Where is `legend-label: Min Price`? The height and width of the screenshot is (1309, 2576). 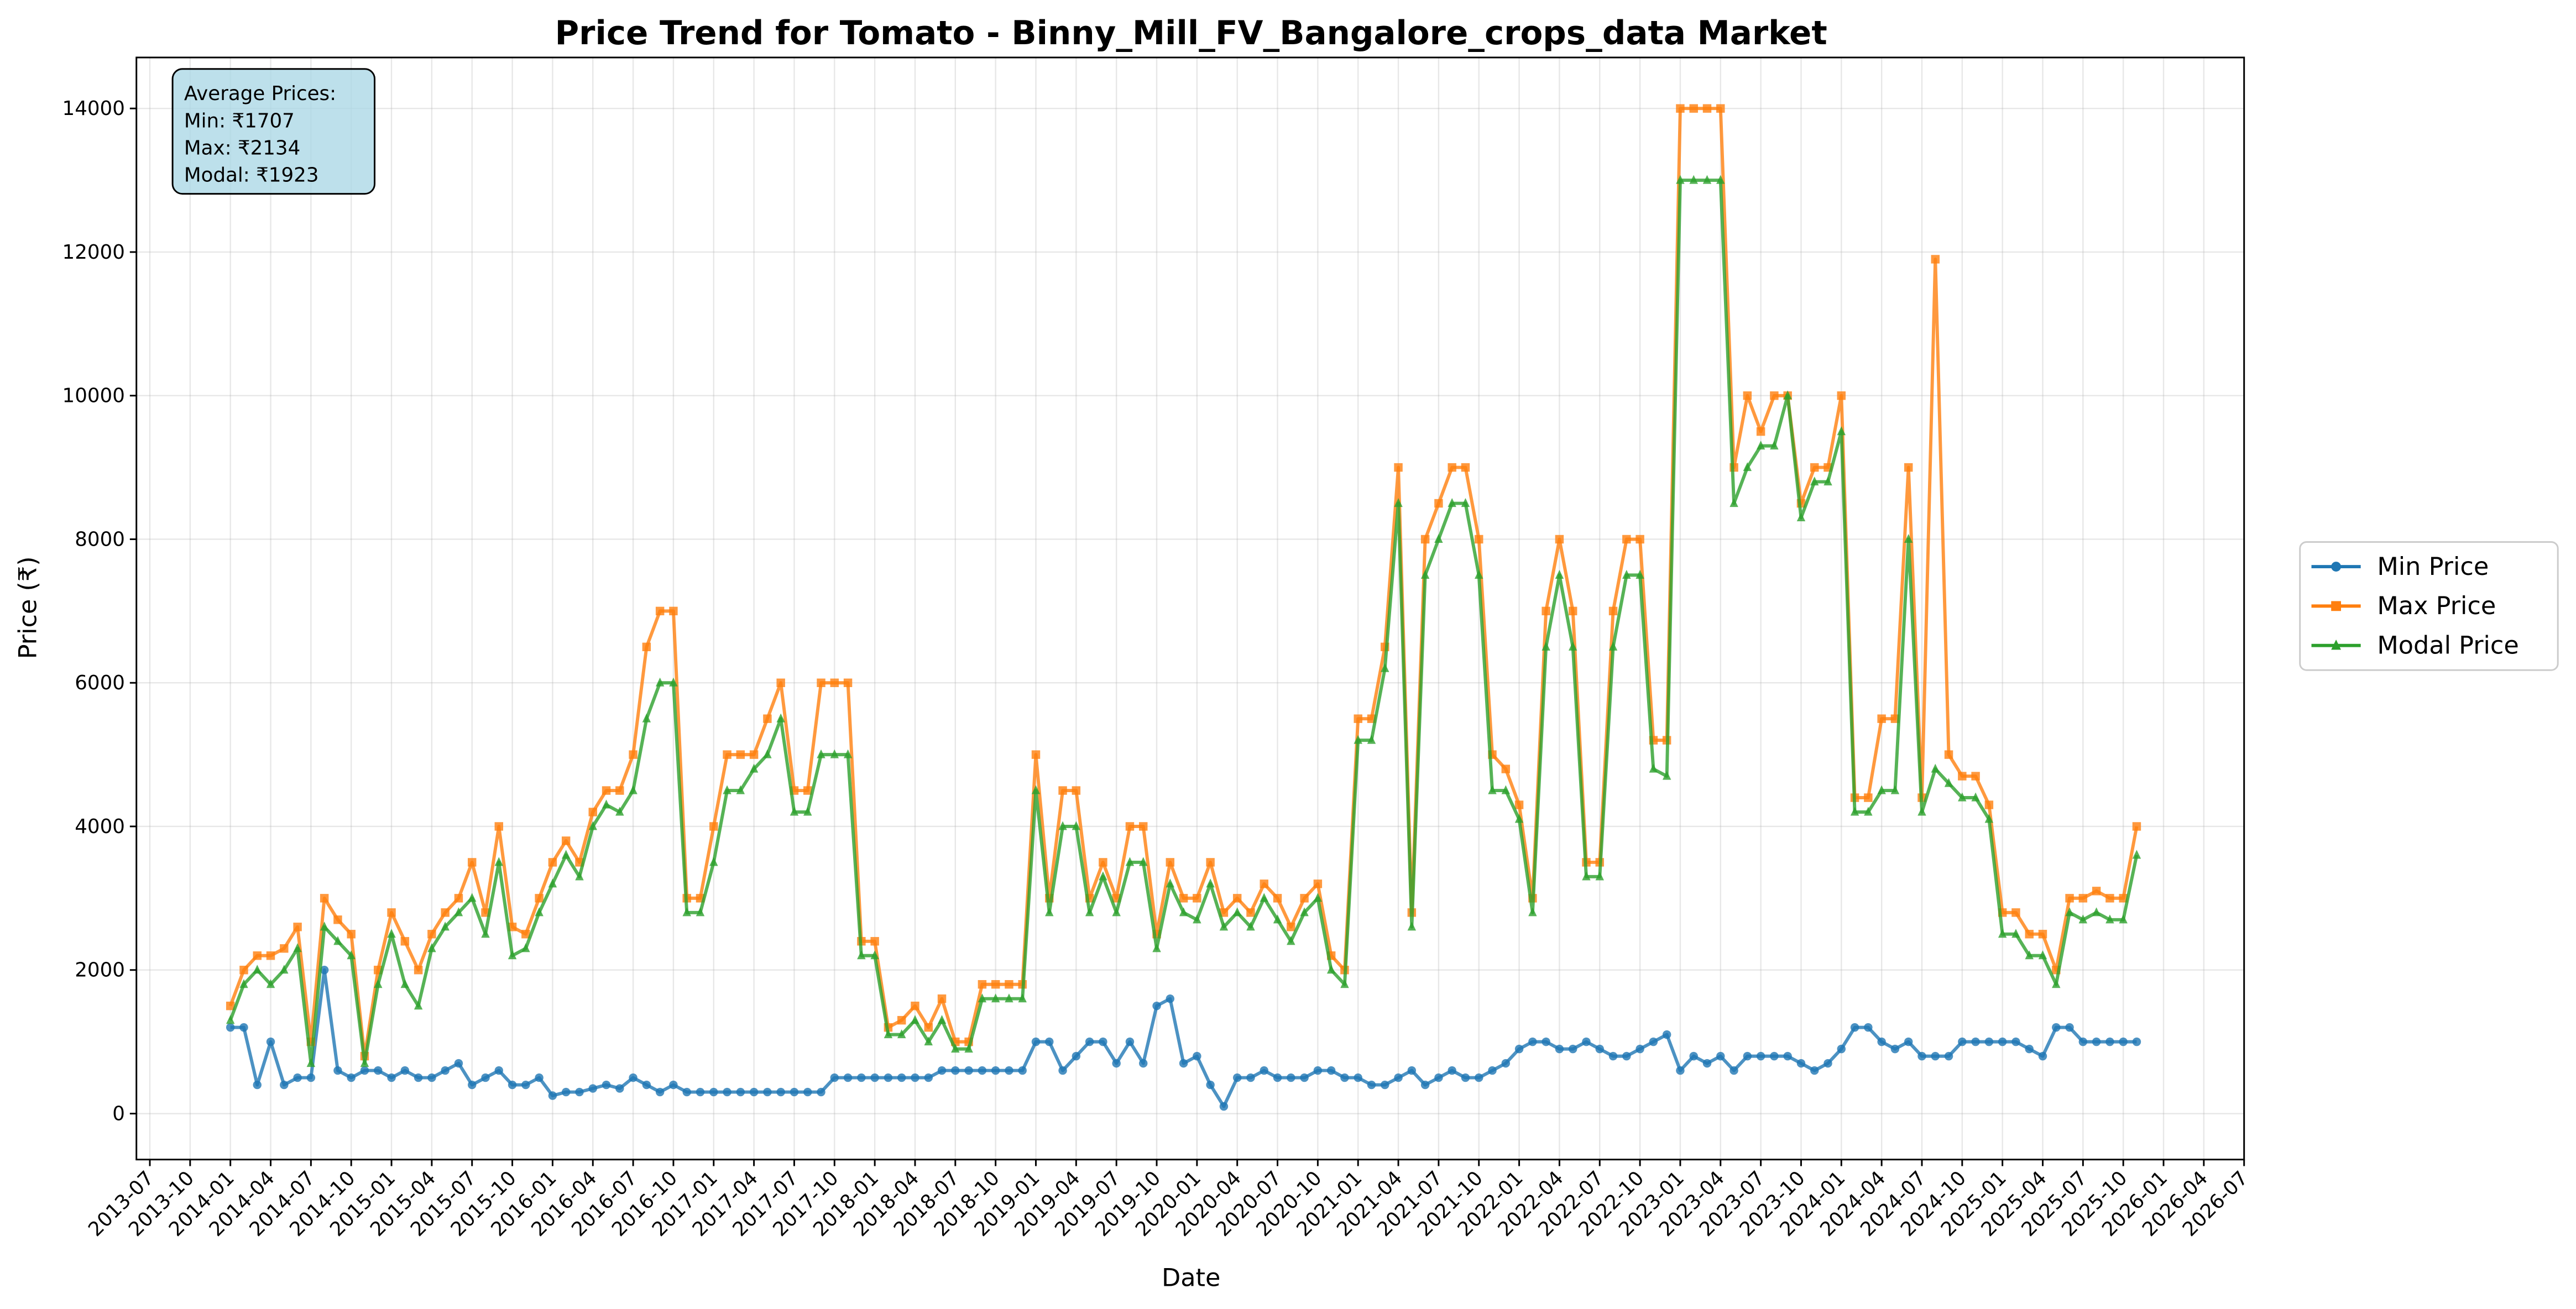
legend-label: Min Price is located at coordinates (2433, 567).